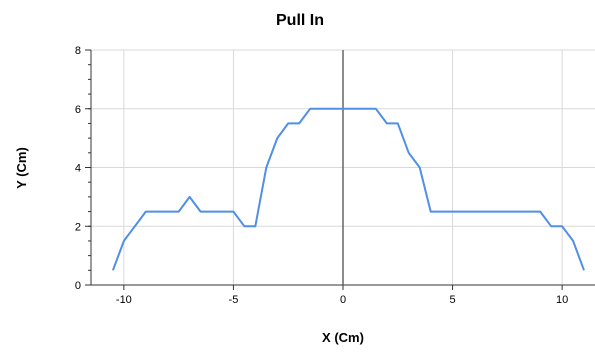 The width and height of the screenshot is (595, 357). What do you see at coordinates (78, 227) in the screenshot?
I see `y-tick-label: 2` at bounding box center [78, 227].